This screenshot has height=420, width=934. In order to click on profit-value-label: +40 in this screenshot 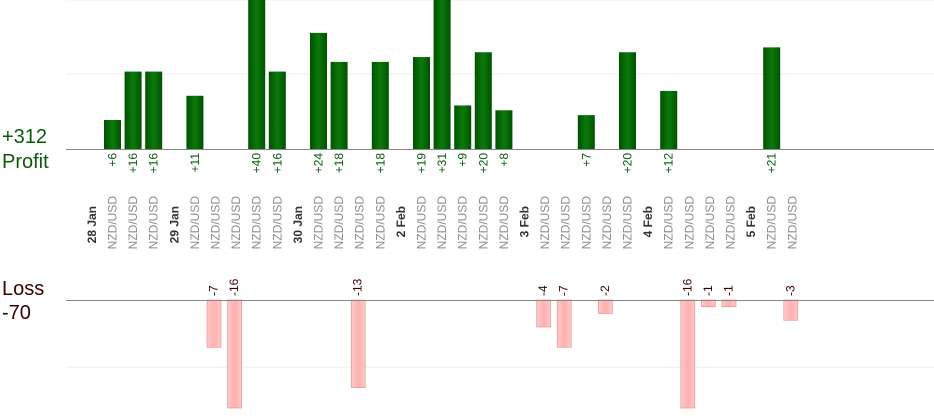, I will do `click(257, 163)`.